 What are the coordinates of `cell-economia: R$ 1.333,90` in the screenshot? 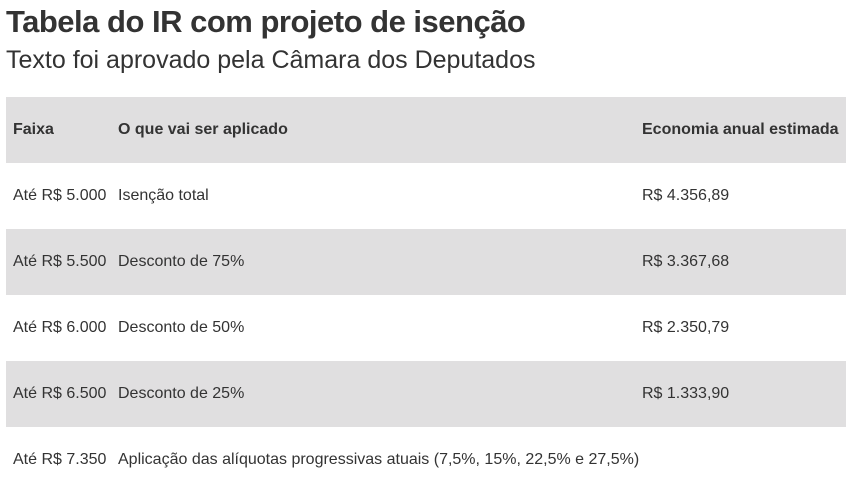 It's located at (740, 394).